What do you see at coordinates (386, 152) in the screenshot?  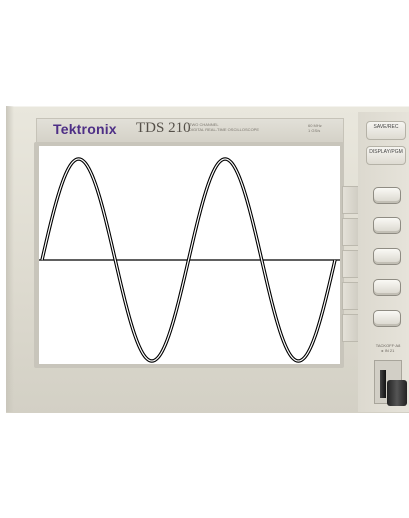 I see `display-label: DISPLAY/PGM` at bounding box center [386, 152].